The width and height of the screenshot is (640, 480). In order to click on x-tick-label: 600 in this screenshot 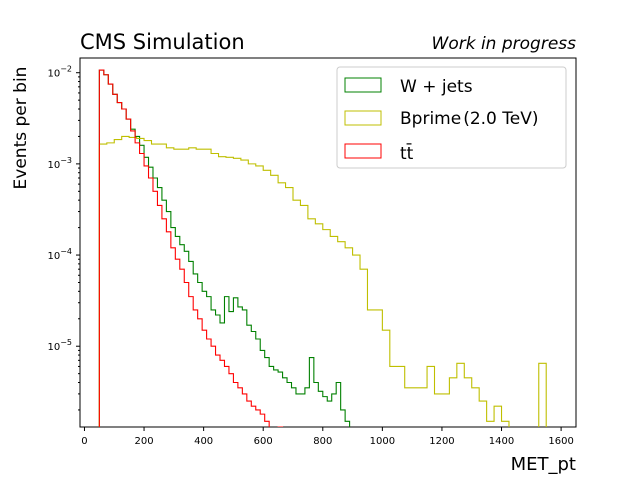, I will do `click(263, 441)`.